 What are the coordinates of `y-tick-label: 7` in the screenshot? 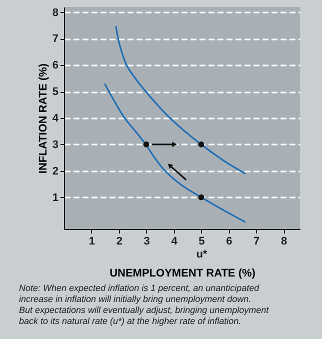 It's located at (55, 39).